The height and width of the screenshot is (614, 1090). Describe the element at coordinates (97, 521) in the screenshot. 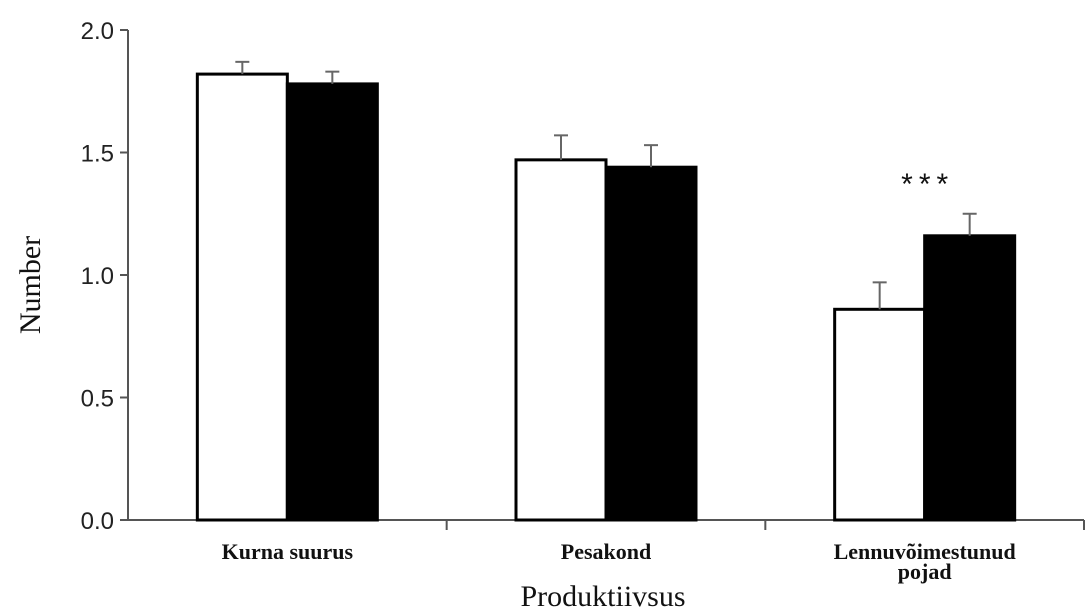

I see `y-tick-label: 0.0` at that location.